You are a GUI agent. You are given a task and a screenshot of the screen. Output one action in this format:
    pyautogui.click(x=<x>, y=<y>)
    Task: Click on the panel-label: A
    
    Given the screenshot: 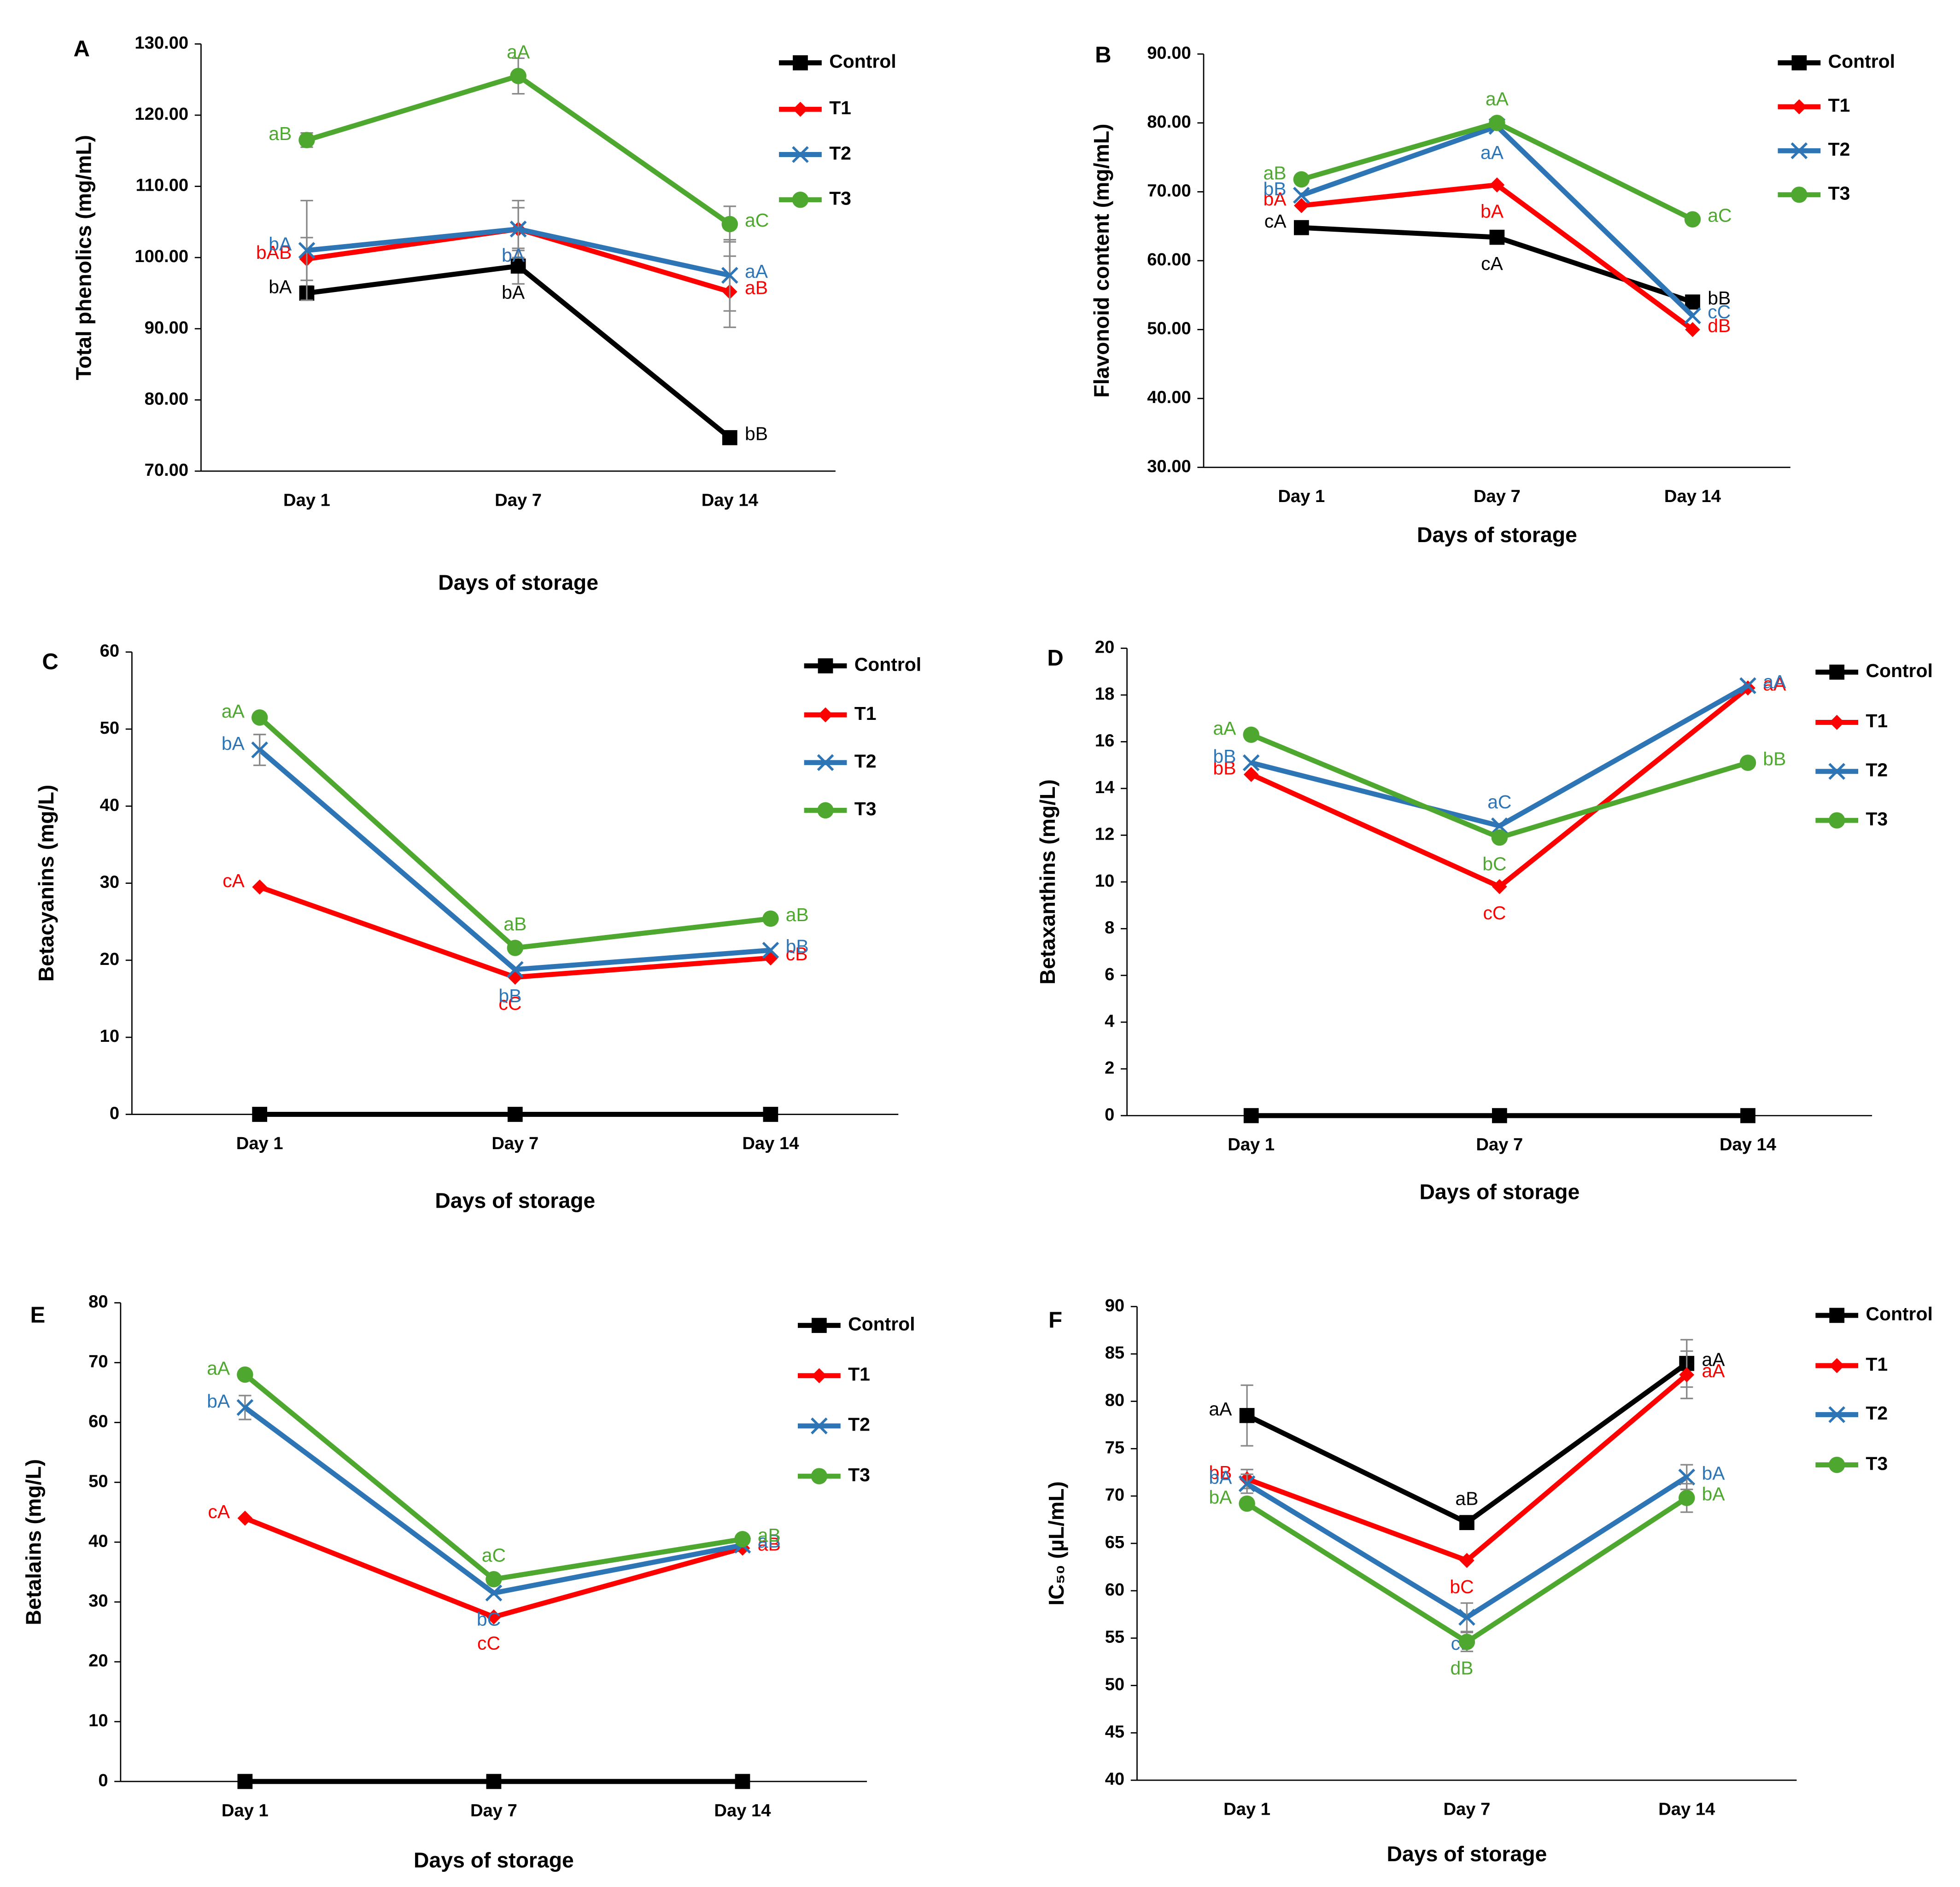 What is the action you would take?
    pyautogui.click(x=82, y=48)
    